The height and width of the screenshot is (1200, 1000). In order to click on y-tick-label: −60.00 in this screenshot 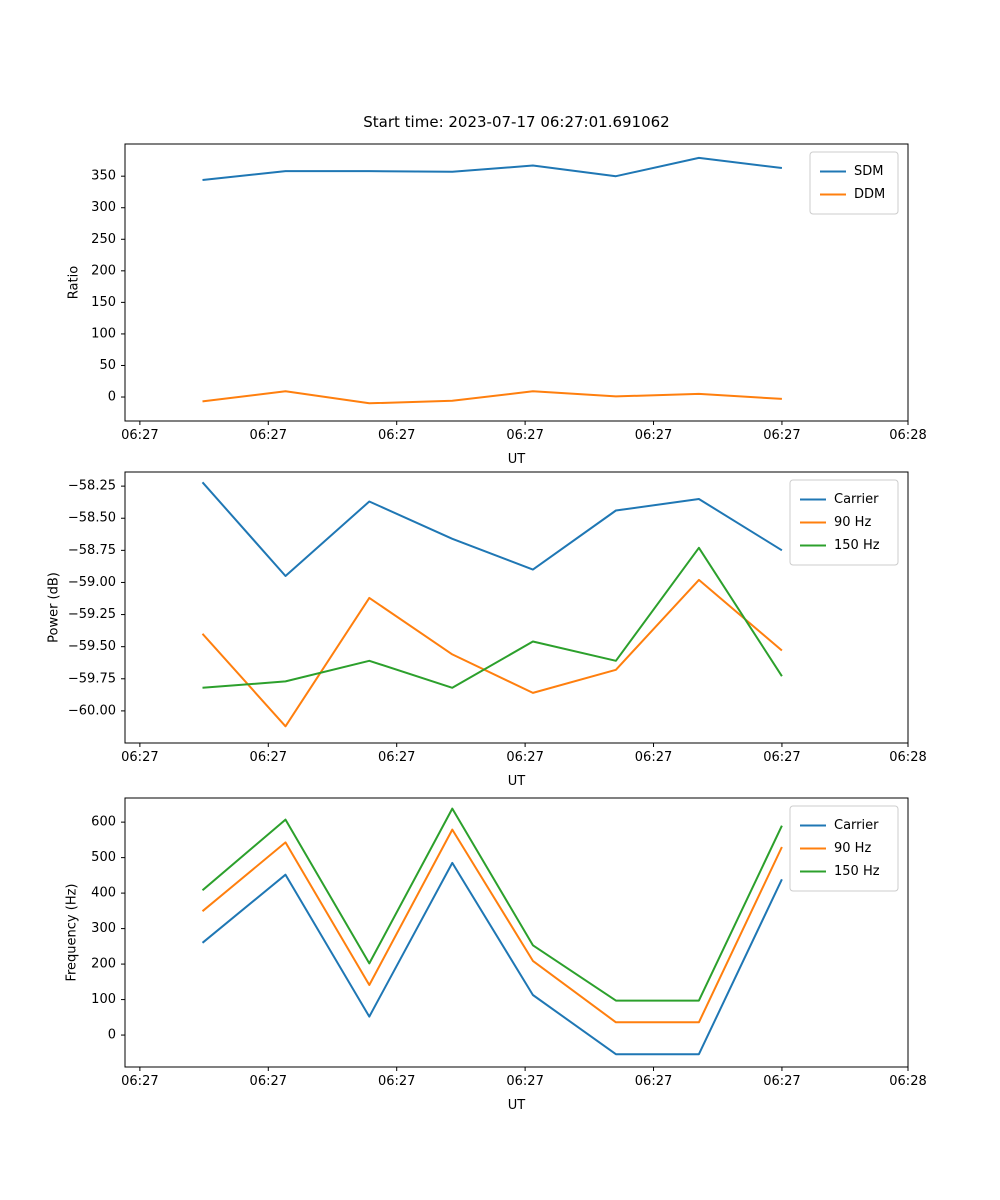, I will do `click(92, 710)`.